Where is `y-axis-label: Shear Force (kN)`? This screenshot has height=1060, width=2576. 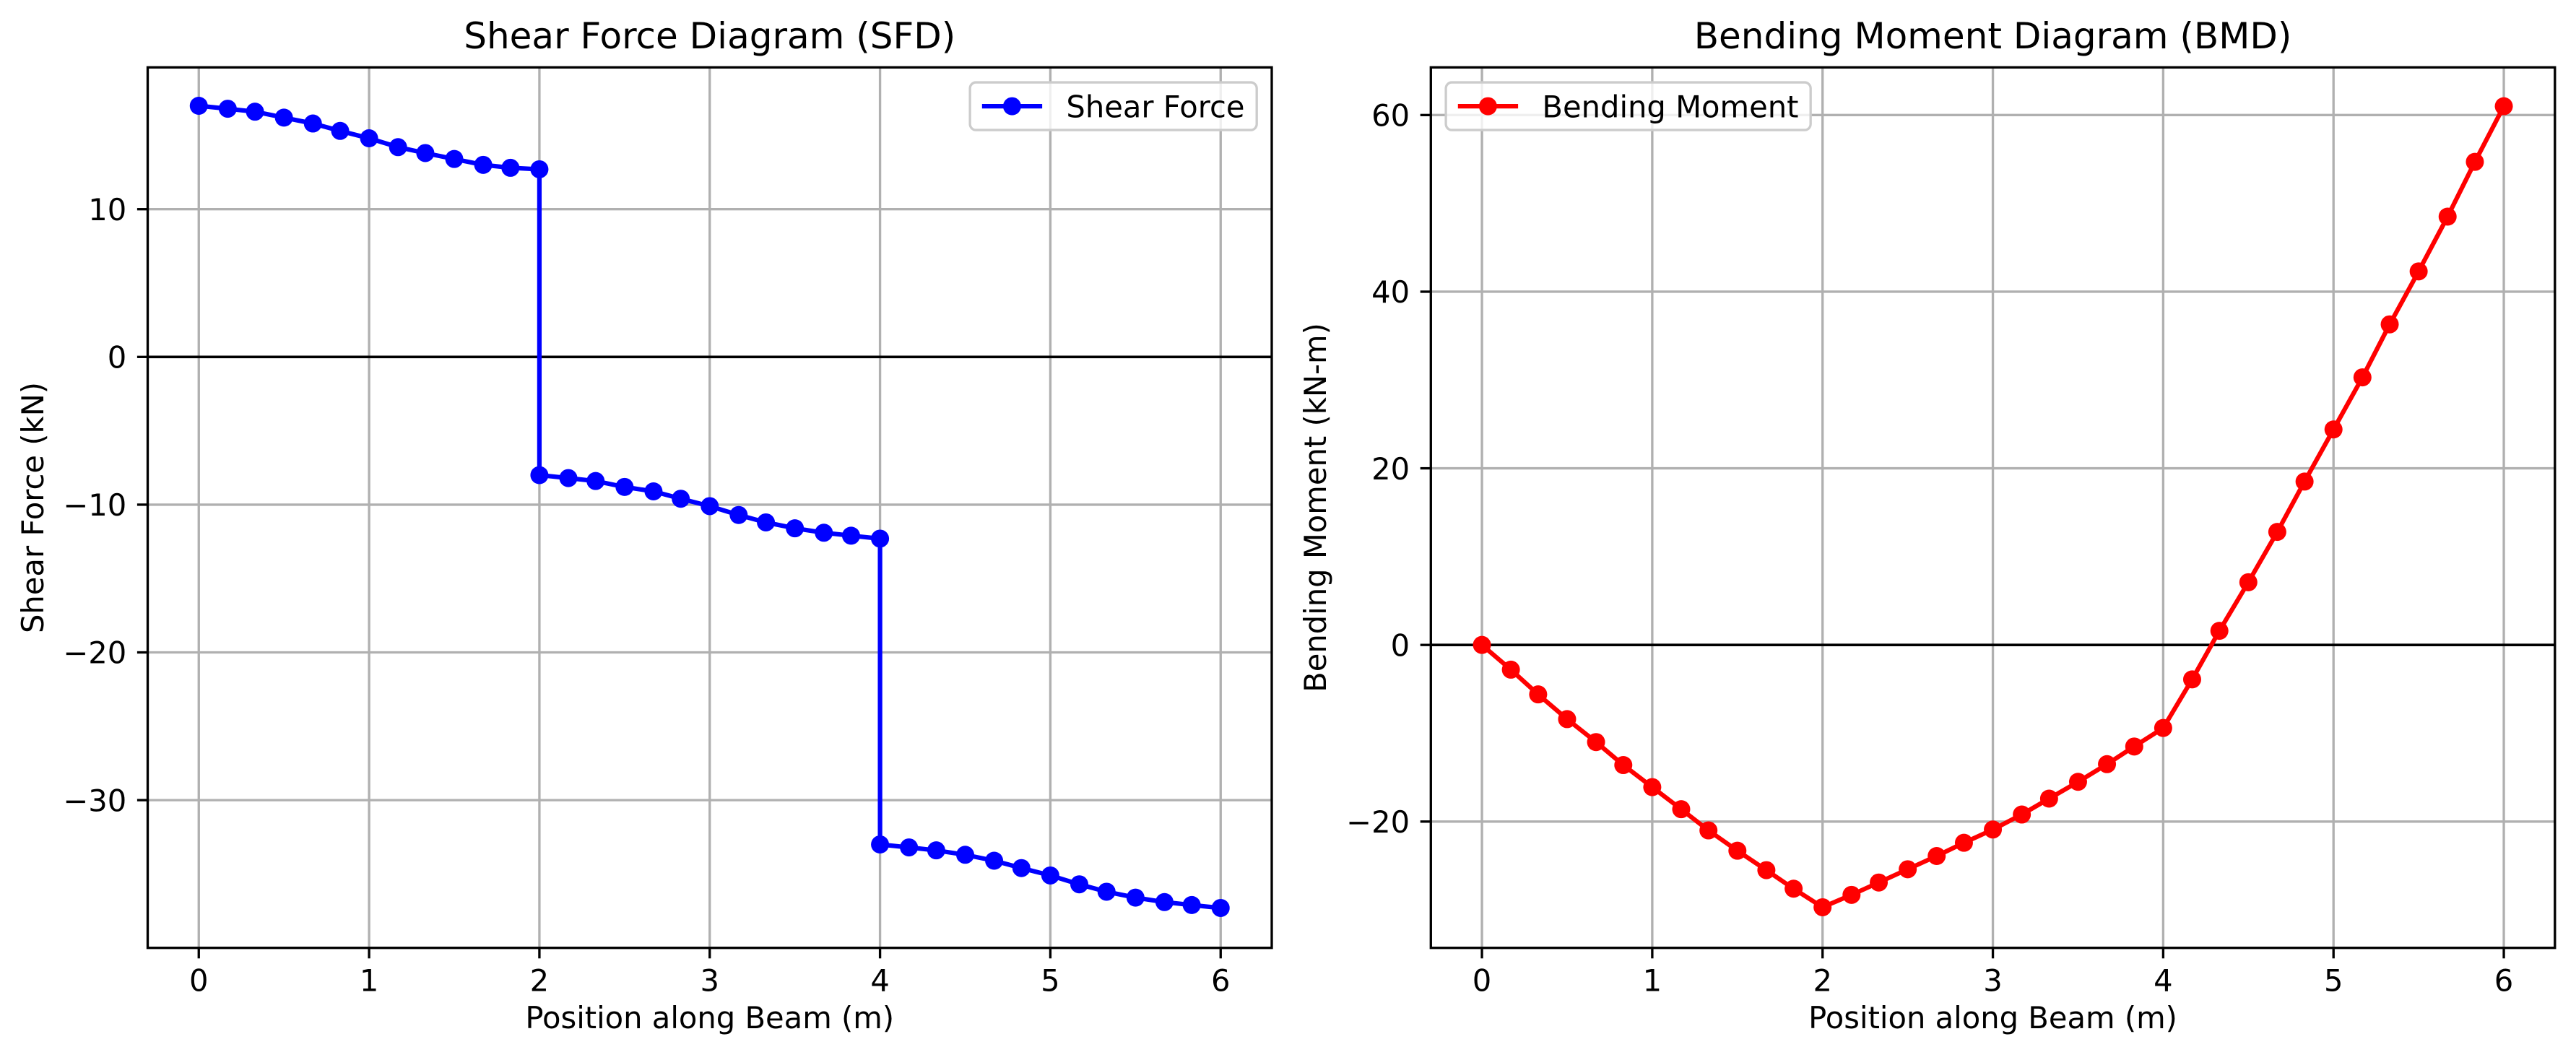 y-axis-label: Shear Force (kN) is located at coordinates (33, 507).